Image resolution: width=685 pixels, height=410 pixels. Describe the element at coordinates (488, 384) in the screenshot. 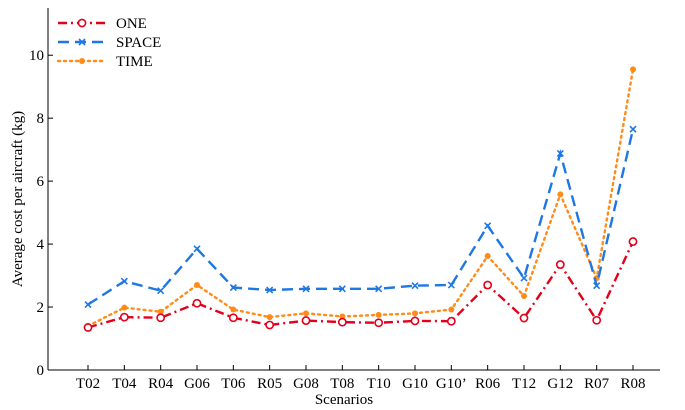

I see `x-tick-label: R06` at that location.